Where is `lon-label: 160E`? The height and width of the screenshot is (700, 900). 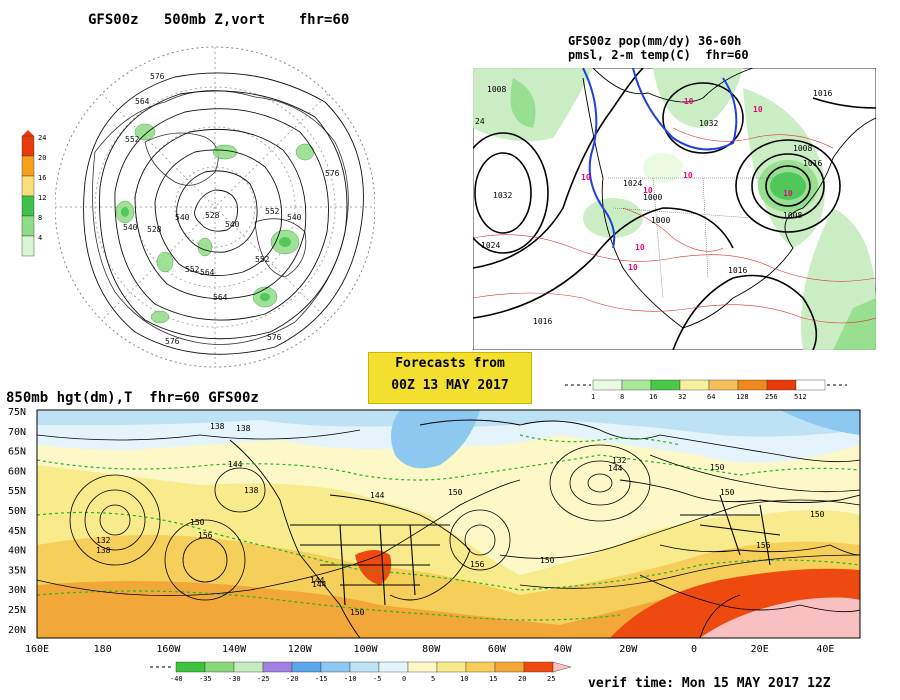 lon-label: 160E is located at coordinates (37, 649).